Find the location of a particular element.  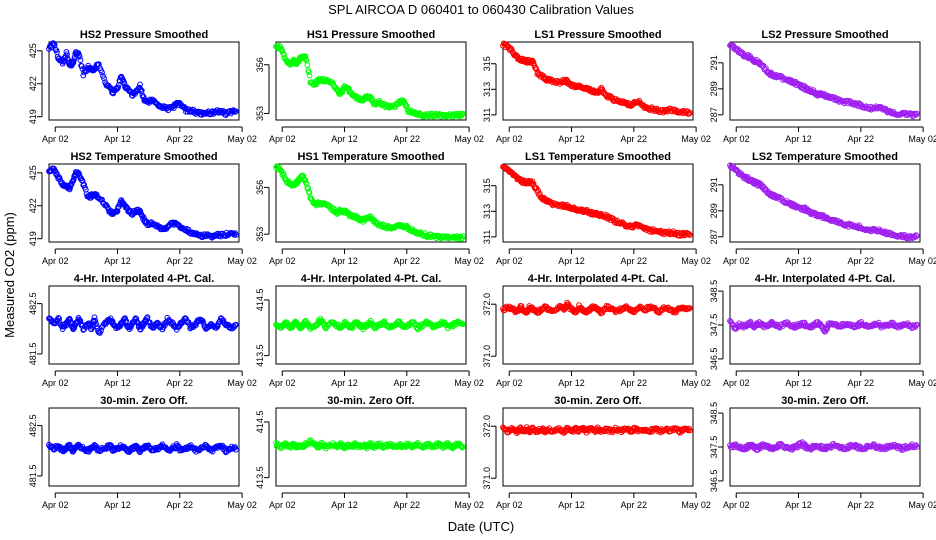

panel-title: LS1 Pressure Smoothed is located at coordinates (597, 35).